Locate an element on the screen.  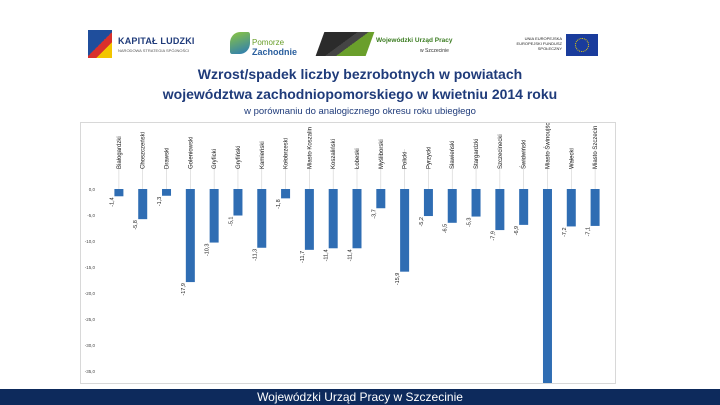
category-label: Gryficki is located at coordinates (215, 159).